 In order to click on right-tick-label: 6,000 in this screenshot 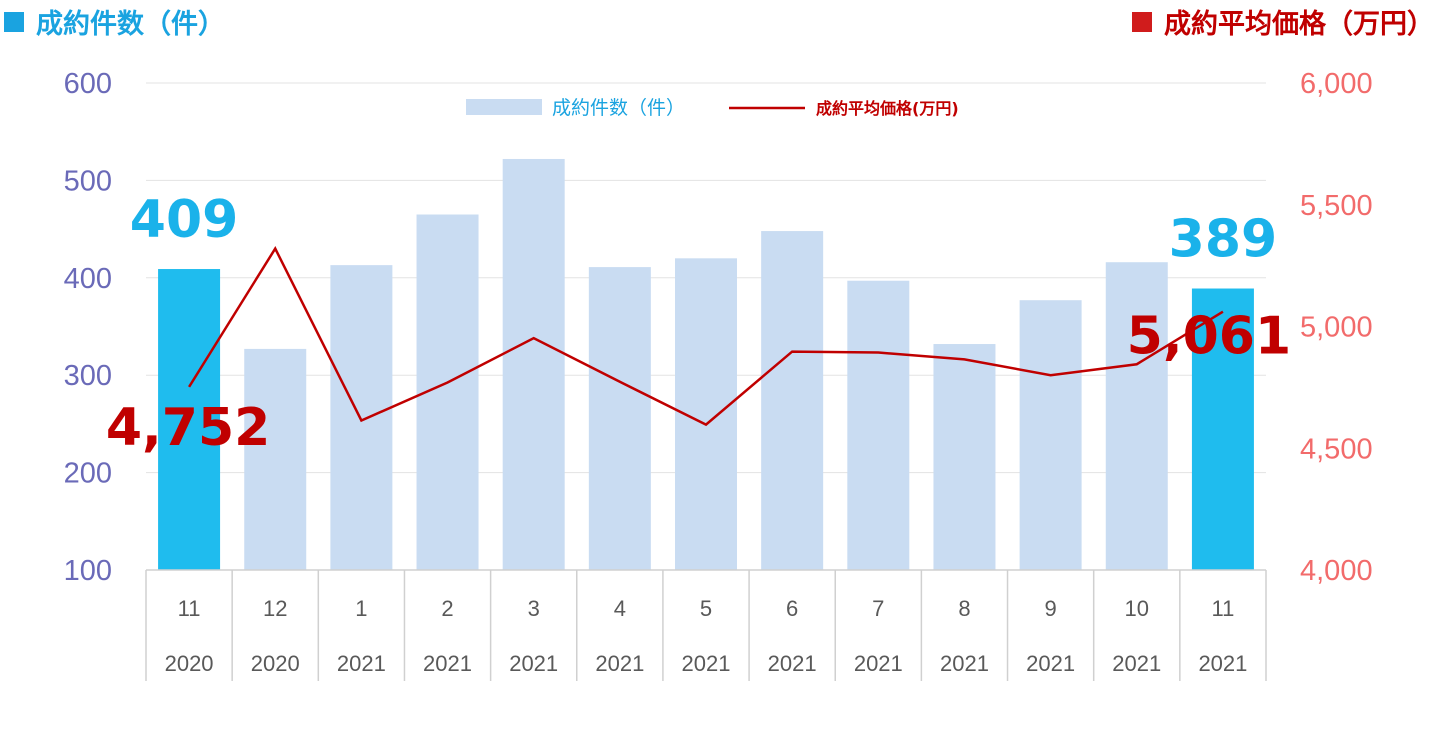, I will do `click(1336, 84)`.